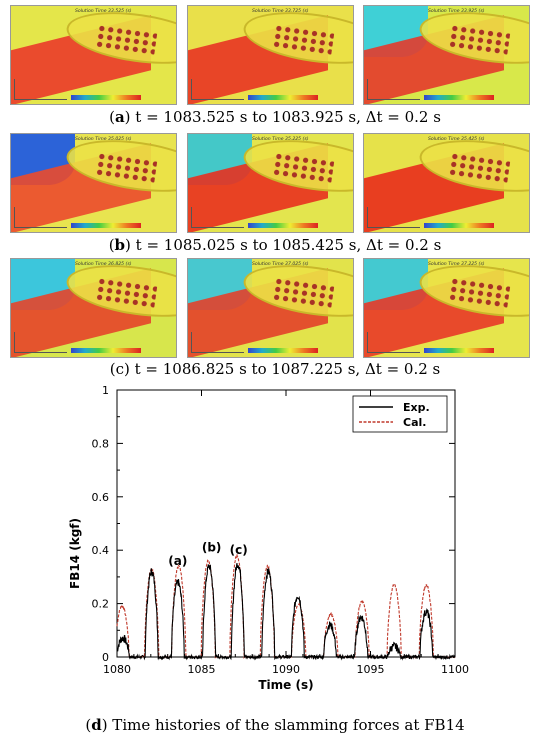 This screenshot has height=744, width=550. What do you see at coordinates (400, 414) in the screenshot?
I see `legend-box` at bounding box center [400, 414].